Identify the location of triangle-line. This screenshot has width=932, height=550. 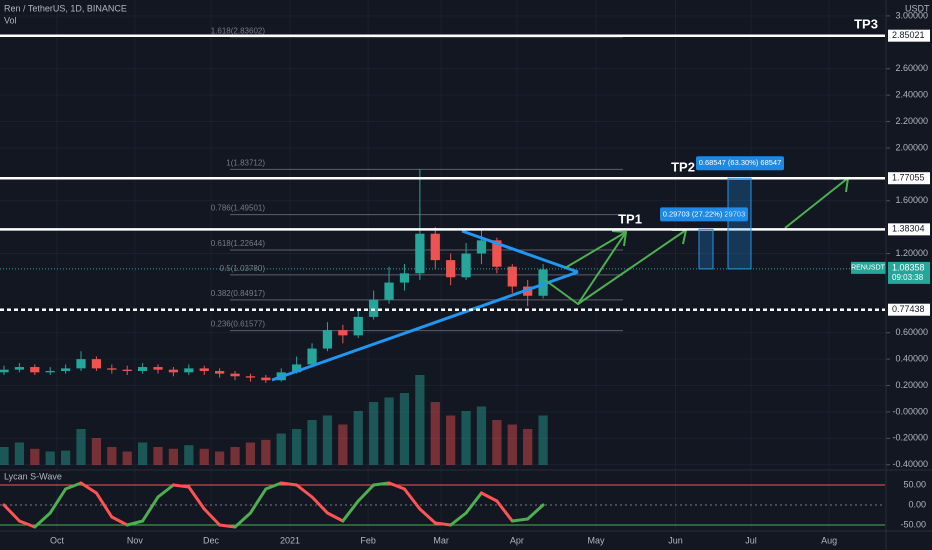
(520, 251).